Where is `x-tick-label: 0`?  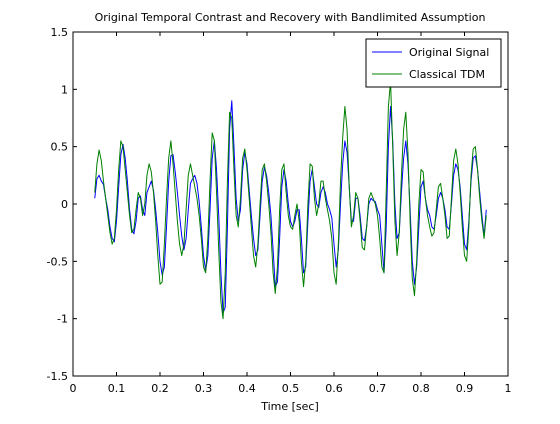
x-tick-label: 0 is located at coordinates (73, 388).